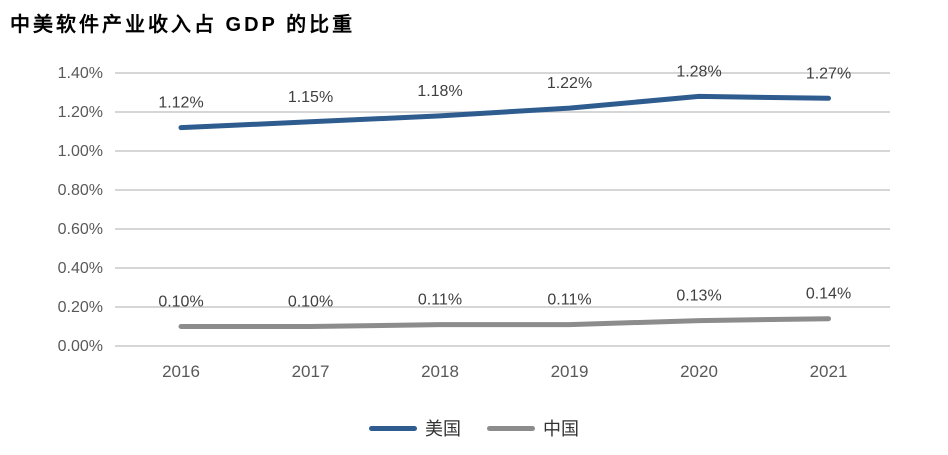  What do you see at coordinates (80, 151) in the screenshot?
I see `y-tick-label: 1.00%` at bounding box center [80, 151].